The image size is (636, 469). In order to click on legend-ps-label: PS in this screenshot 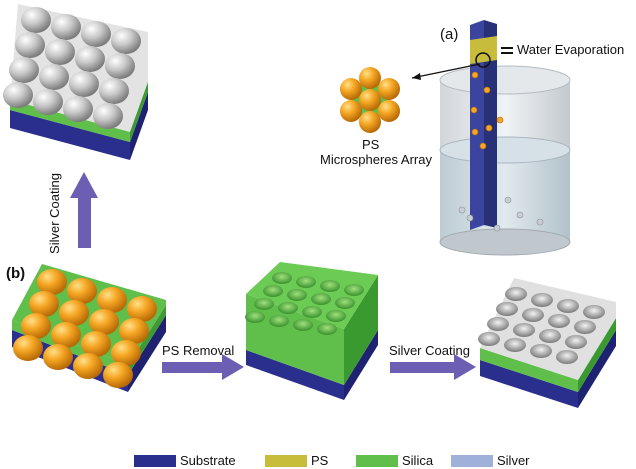, I will do `click(320, 460)`.